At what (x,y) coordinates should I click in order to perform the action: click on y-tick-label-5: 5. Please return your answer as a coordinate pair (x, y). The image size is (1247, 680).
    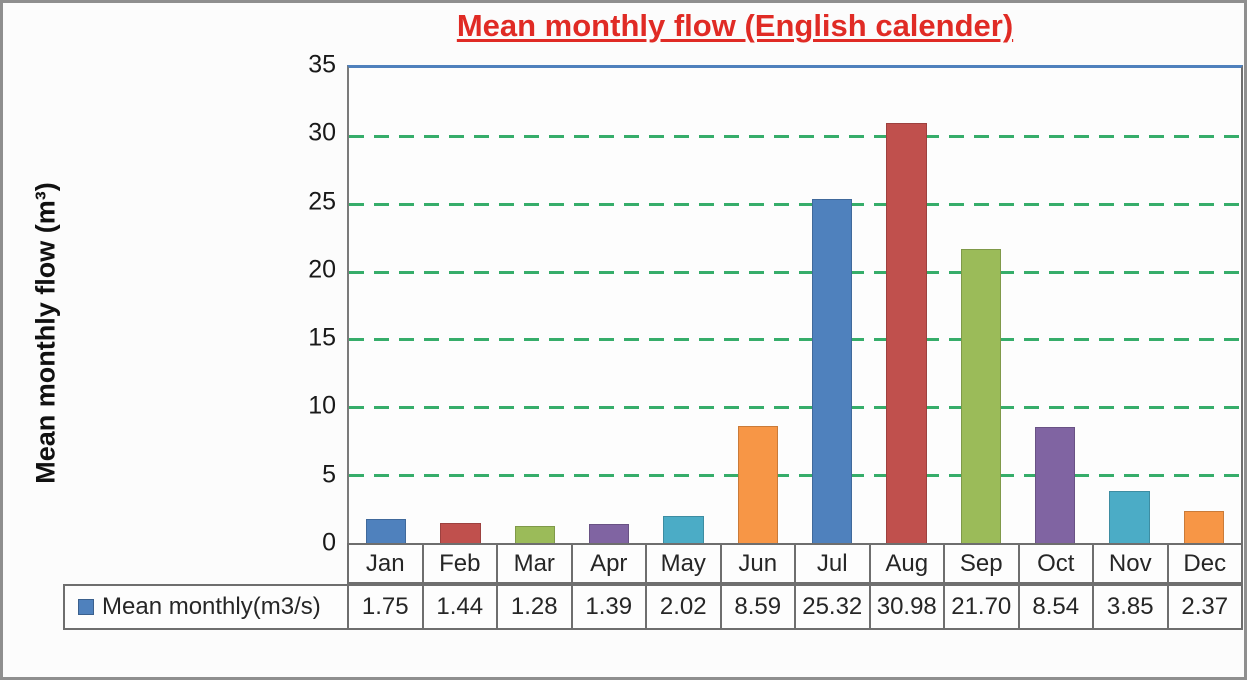
    Looking at the image, I should click on (329, 474).